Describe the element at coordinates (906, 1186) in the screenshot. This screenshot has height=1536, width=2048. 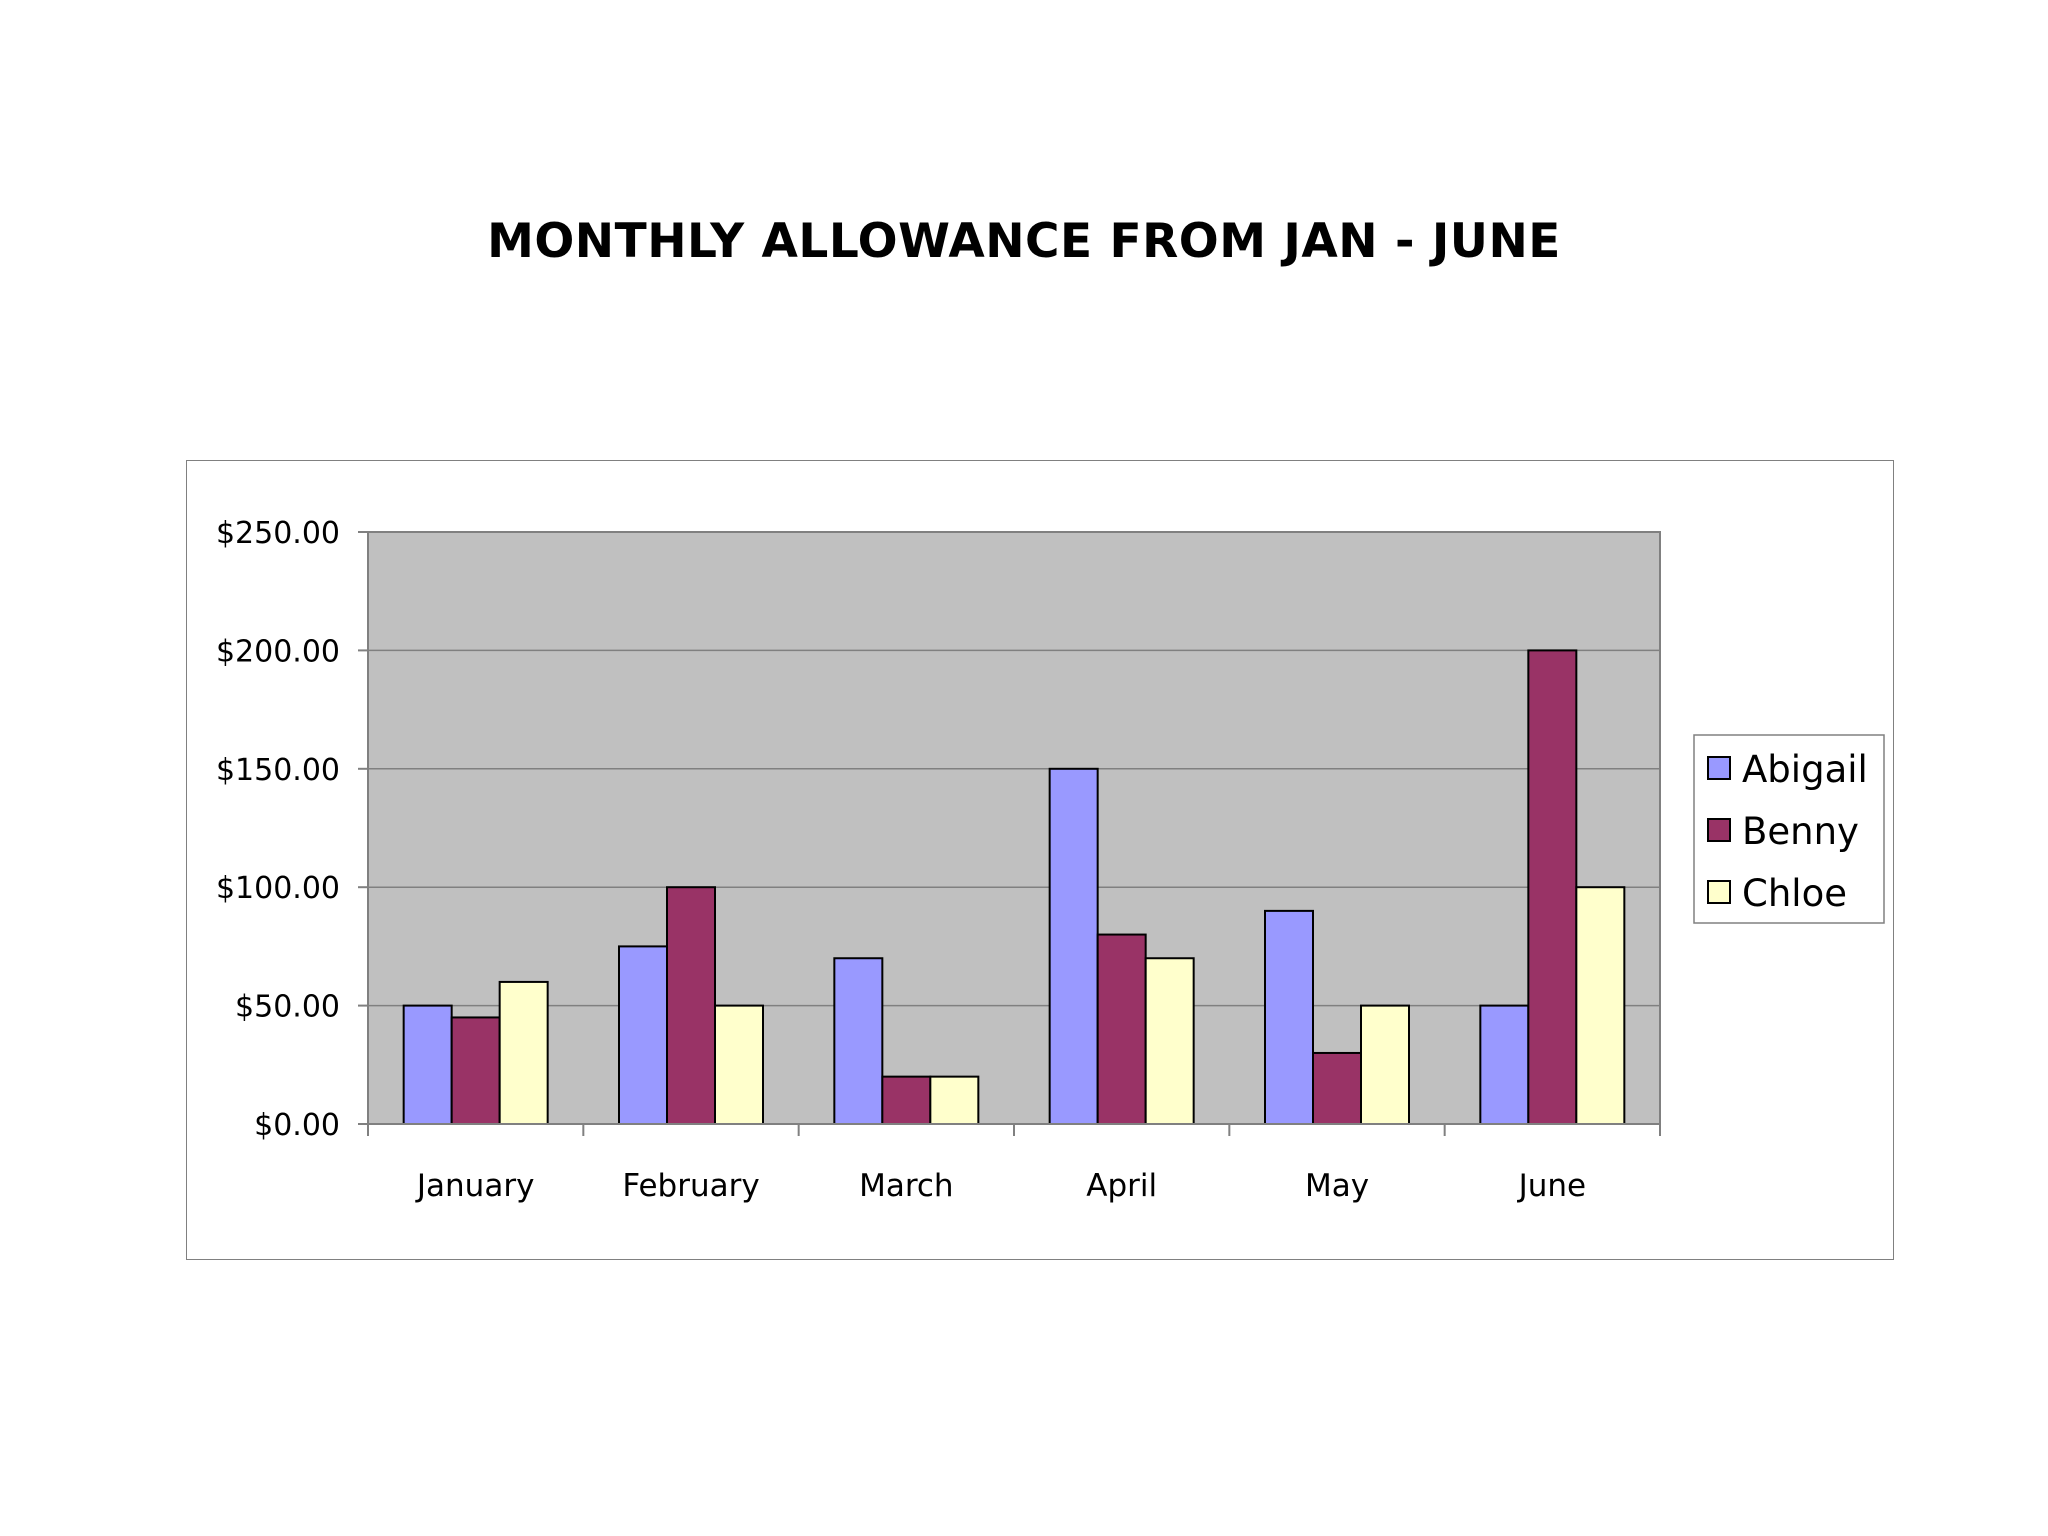
I see `x-category-label: March` at that location.